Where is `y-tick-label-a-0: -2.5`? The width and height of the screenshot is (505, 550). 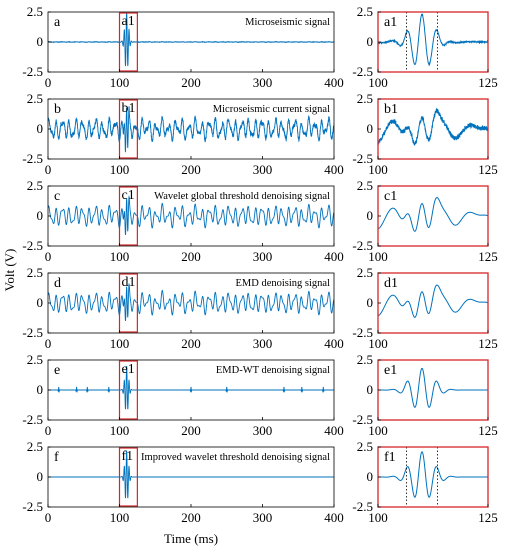 y-tick-label-a-0: -2.5 is located at coordinates (32, 71).